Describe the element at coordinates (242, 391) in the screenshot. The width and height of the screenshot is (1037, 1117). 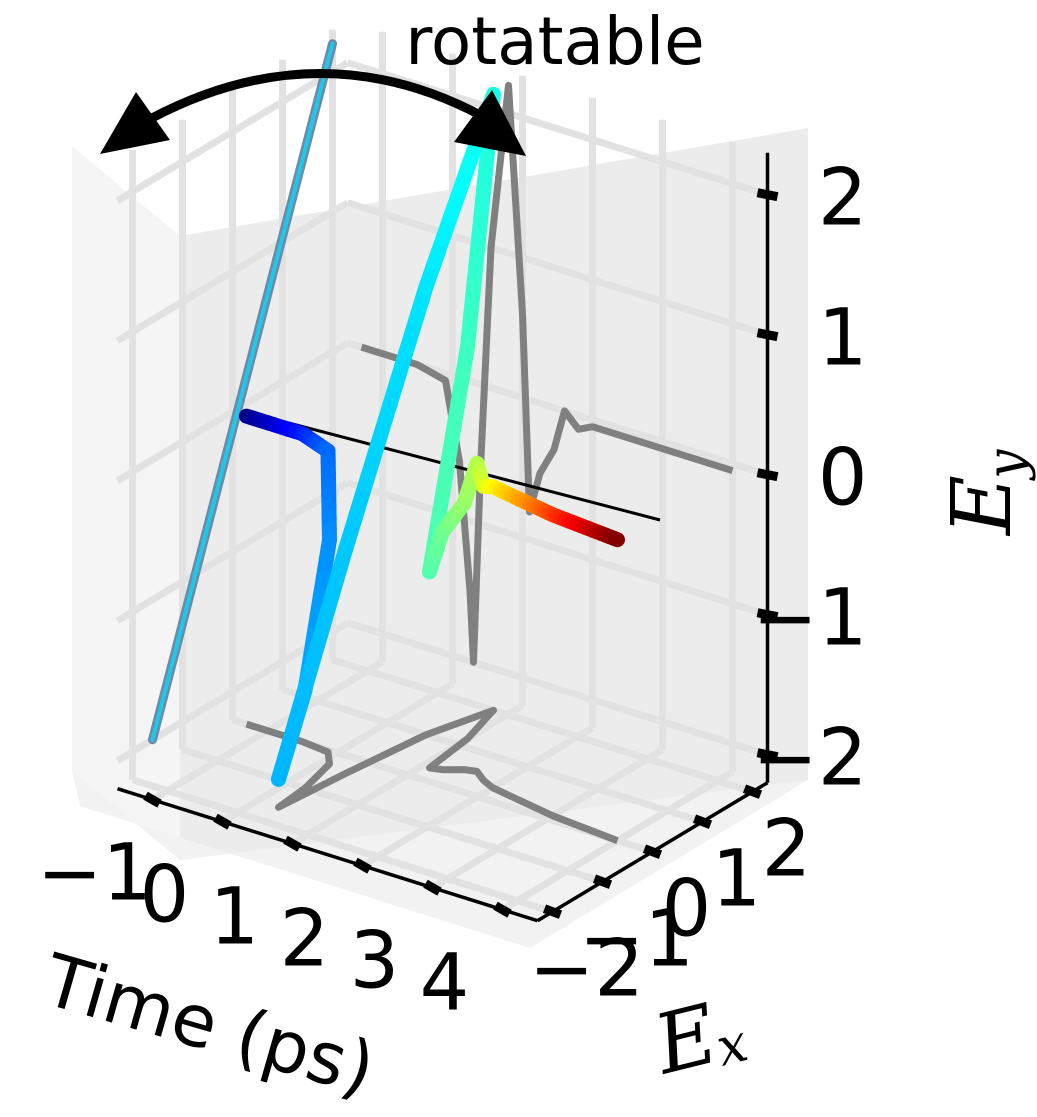
I see `exey-projection-line` at that location.